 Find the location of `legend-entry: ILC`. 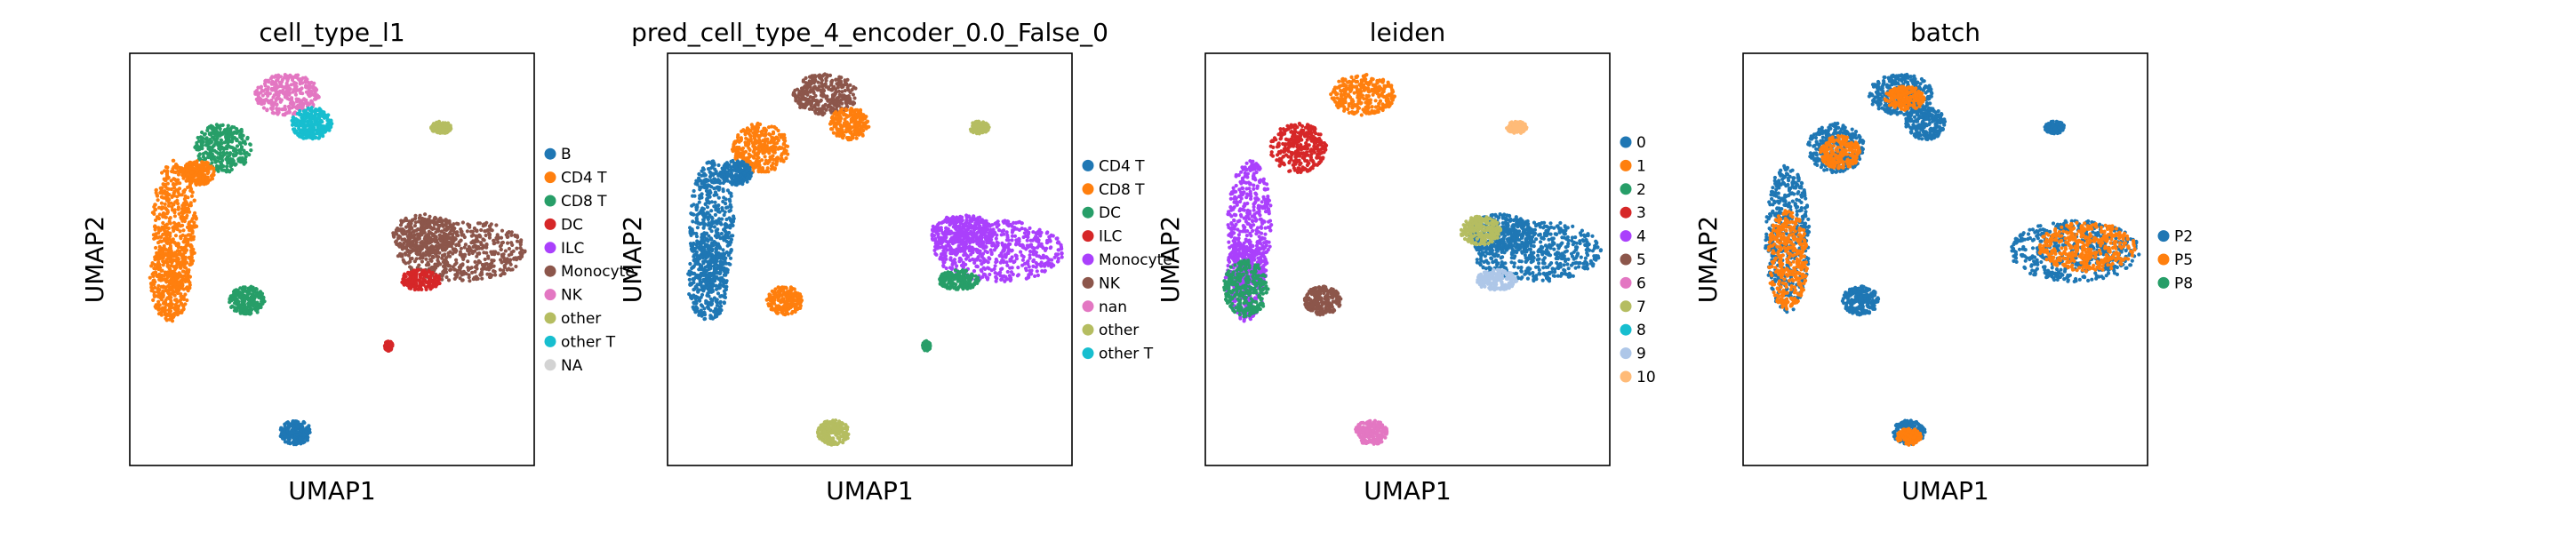

legend-entry: ILC is located at coordinates (564, 249).